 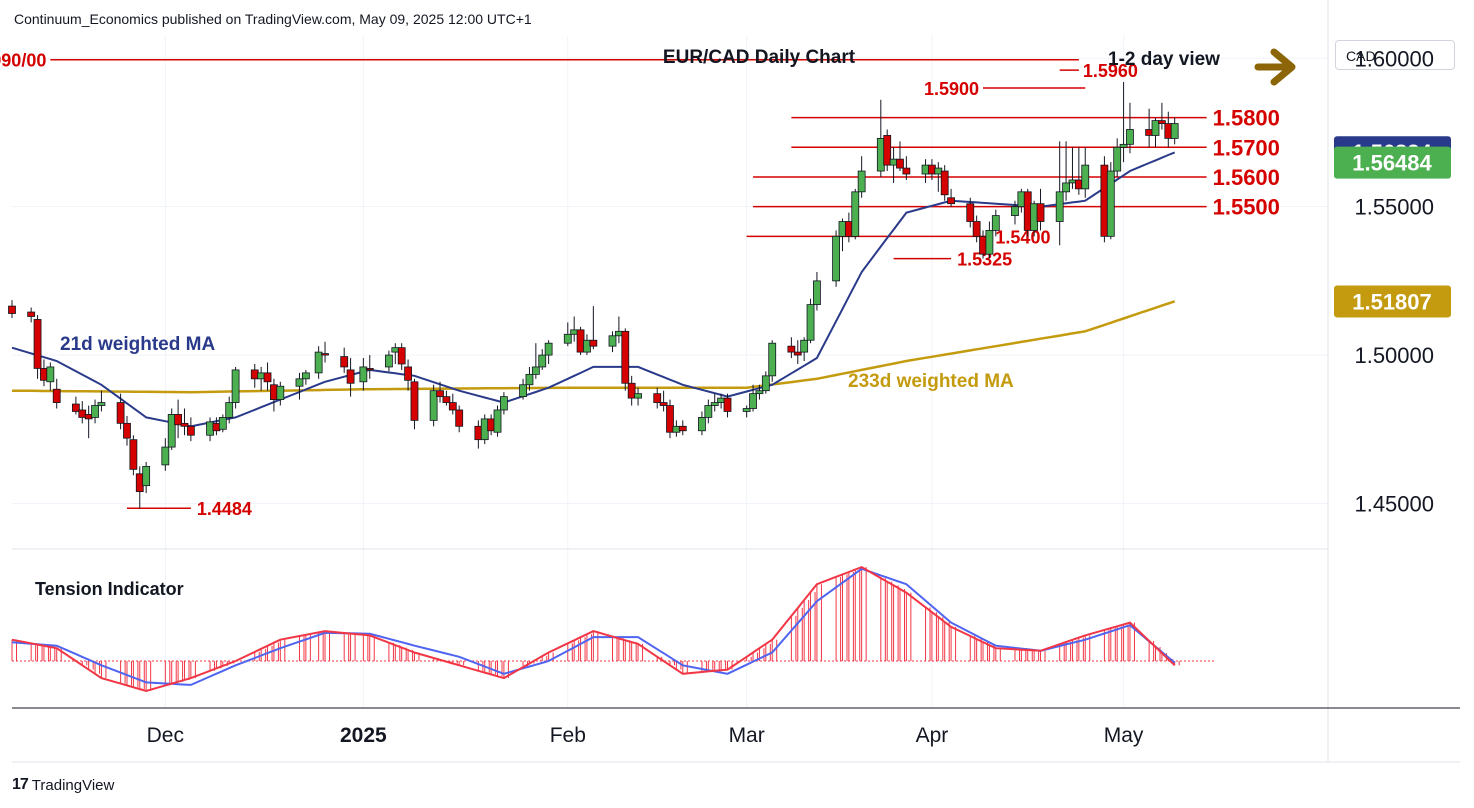 I want to click on tradingview-logo-text: TradingView, so click(x=73, y=785).